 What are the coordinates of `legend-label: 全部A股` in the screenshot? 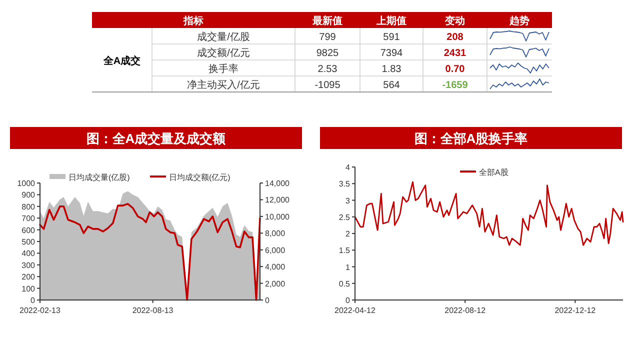 It's located at (493, 172).